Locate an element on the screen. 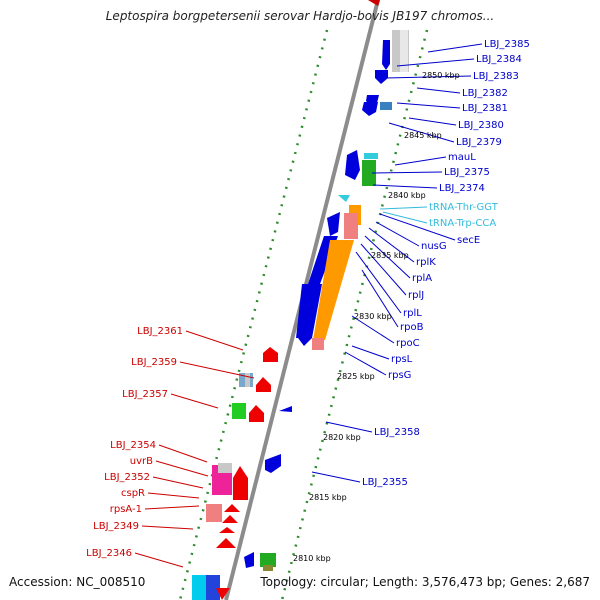  accession-text: Accession: NC_008510 is located at coordinates (77, 582).